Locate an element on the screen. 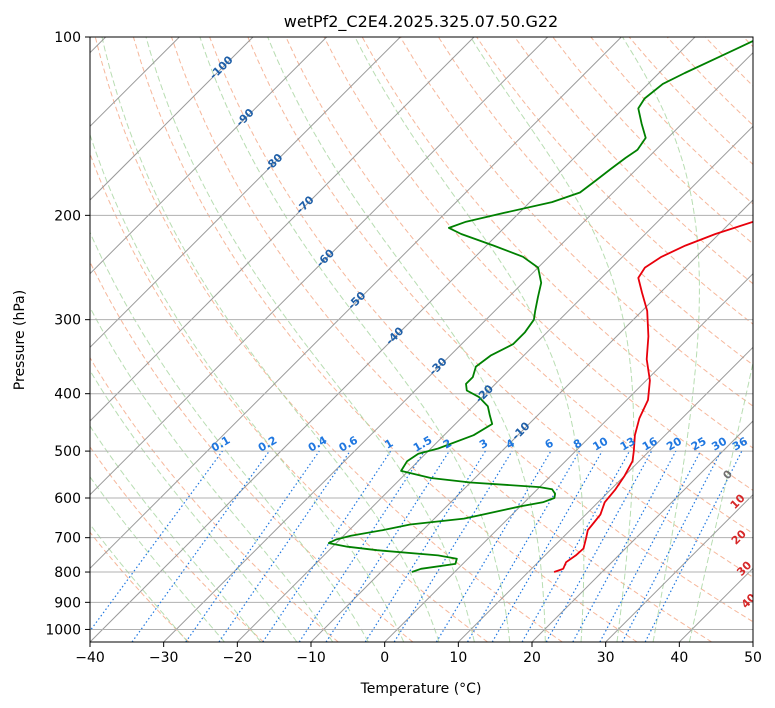 Image resolution: width=775 pixels, height=708 pixels. chart-title: wetPf2_C2E4.2025.325.07.50.G22 is located at coordinates (421, 22).